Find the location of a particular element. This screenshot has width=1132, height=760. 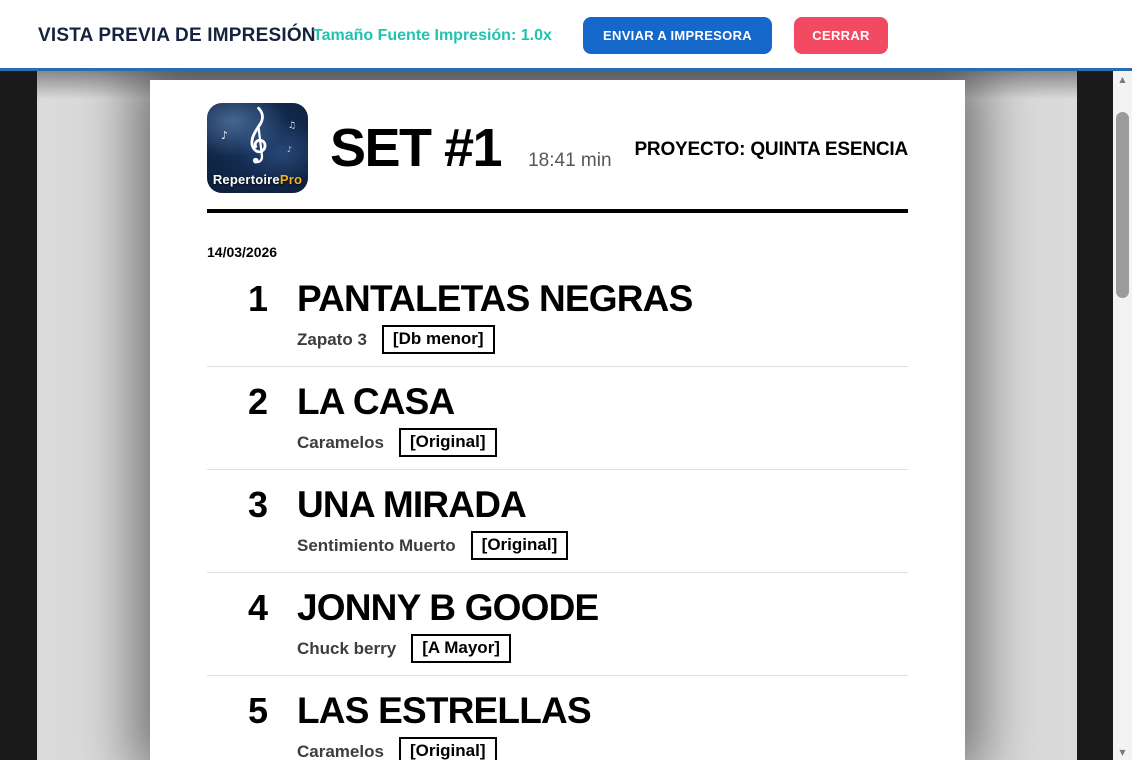

song-subtitle: Zapato 3 [Db menor] is located at coordinates (602, 339).